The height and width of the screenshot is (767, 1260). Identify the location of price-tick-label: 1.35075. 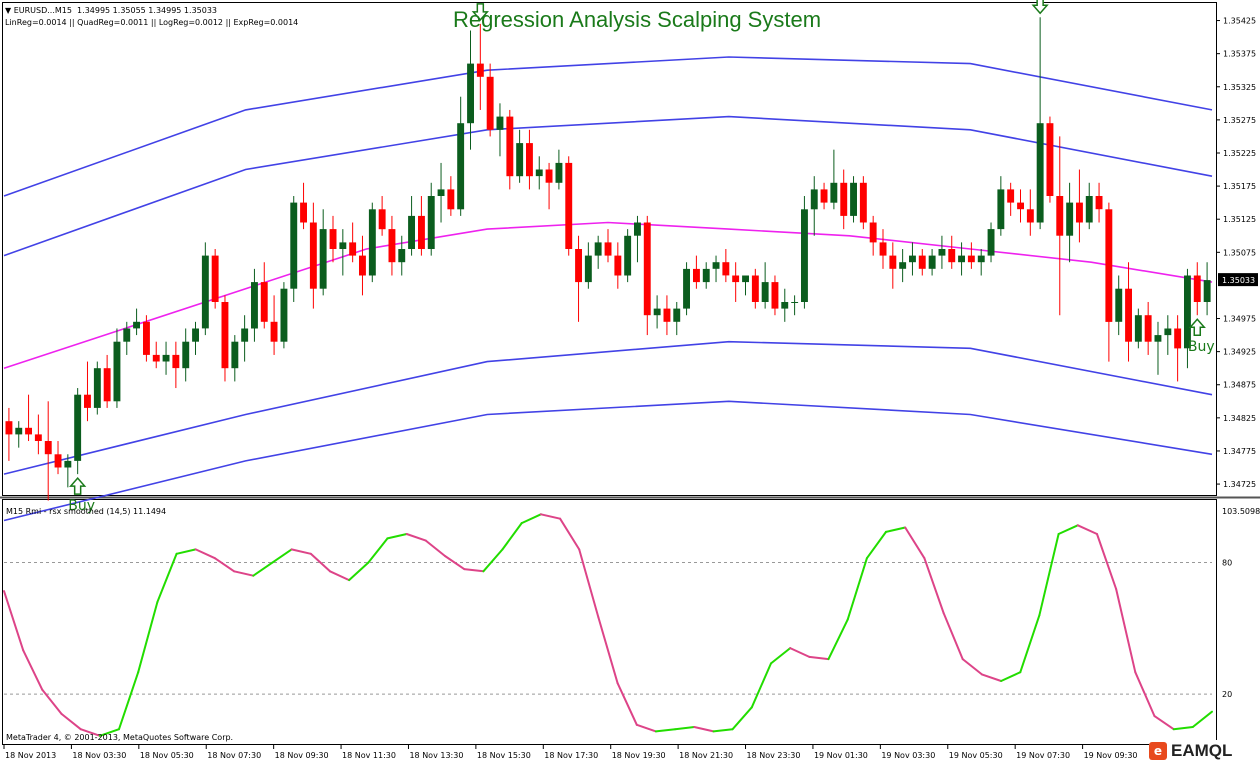
(1239, 252).